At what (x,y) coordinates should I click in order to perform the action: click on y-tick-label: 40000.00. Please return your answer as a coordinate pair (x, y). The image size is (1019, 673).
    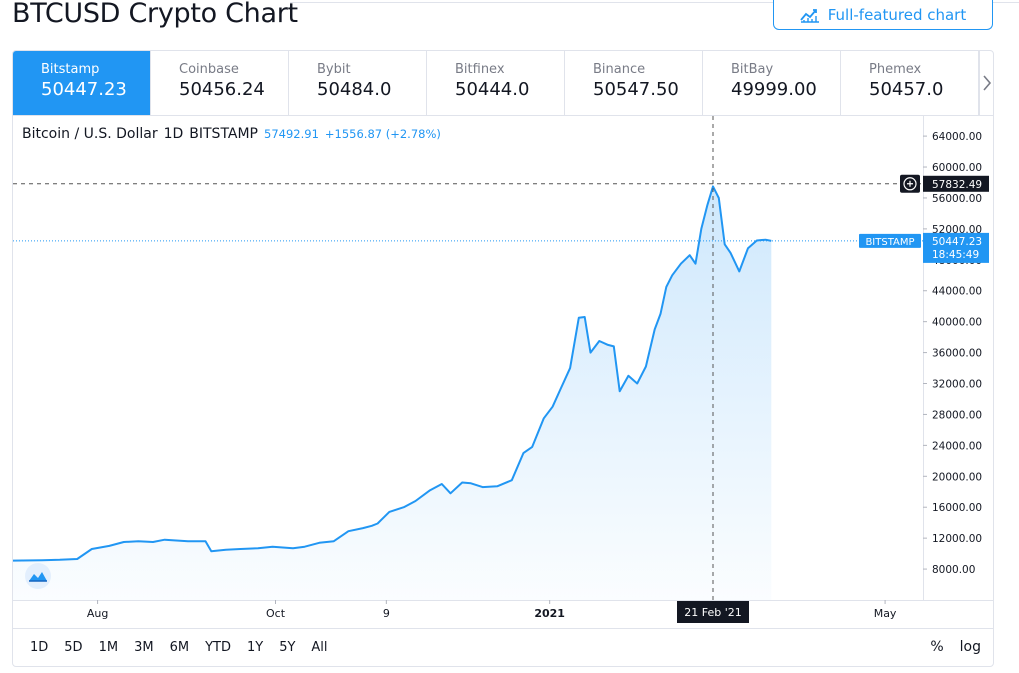
    Looking at the image, I should click on (957, 323).